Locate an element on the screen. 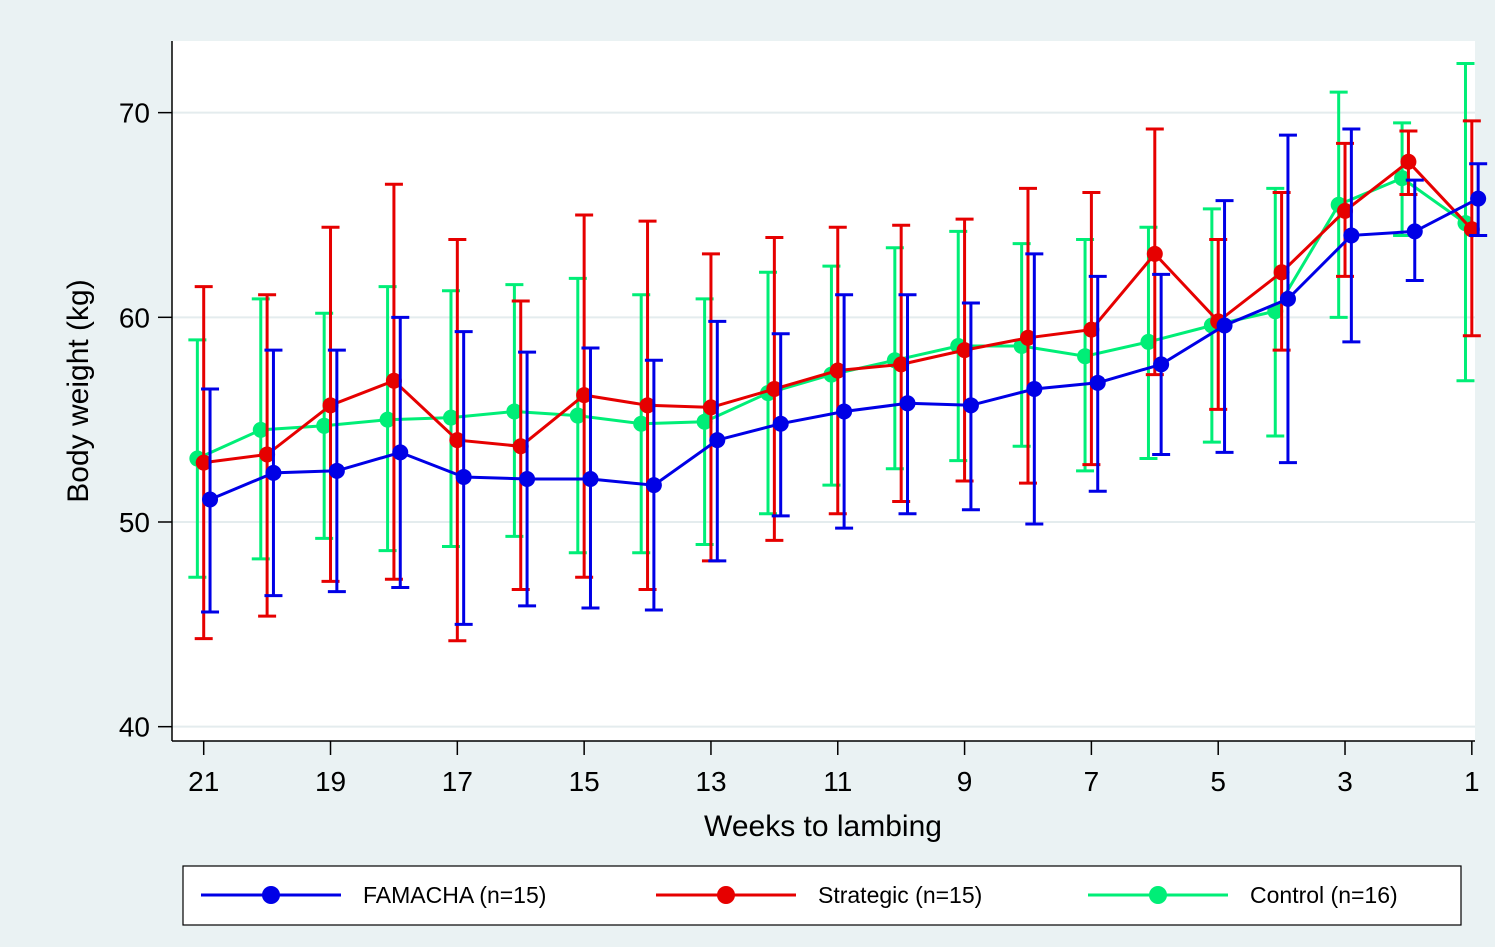  legend-item-0: FAMACHA (n=15) is located at coordinates (373, 895).